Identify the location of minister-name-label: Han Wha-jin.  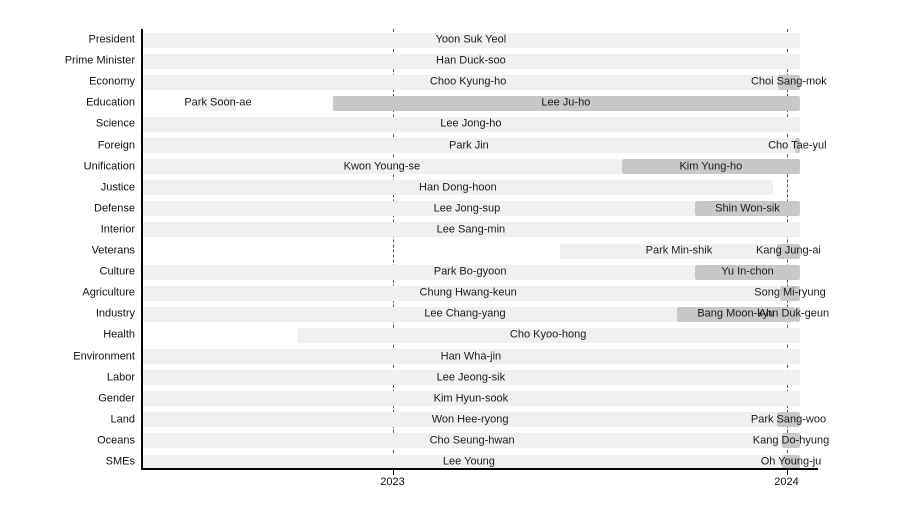
(471, 356).